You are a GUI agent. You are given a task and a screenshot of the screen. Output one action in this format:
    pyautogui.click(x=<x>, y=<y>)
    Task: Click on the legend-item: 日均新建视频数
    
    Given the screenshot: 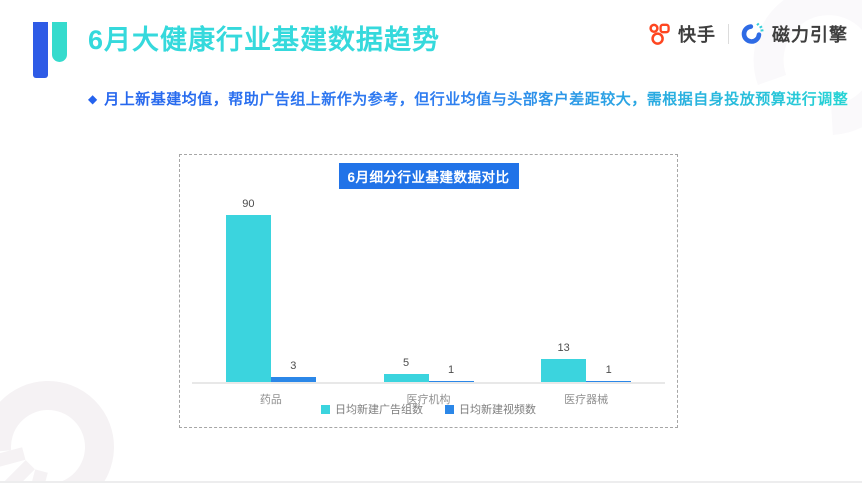 What is the action you would take?
    pyautogui.click(x=490, y=409)
    